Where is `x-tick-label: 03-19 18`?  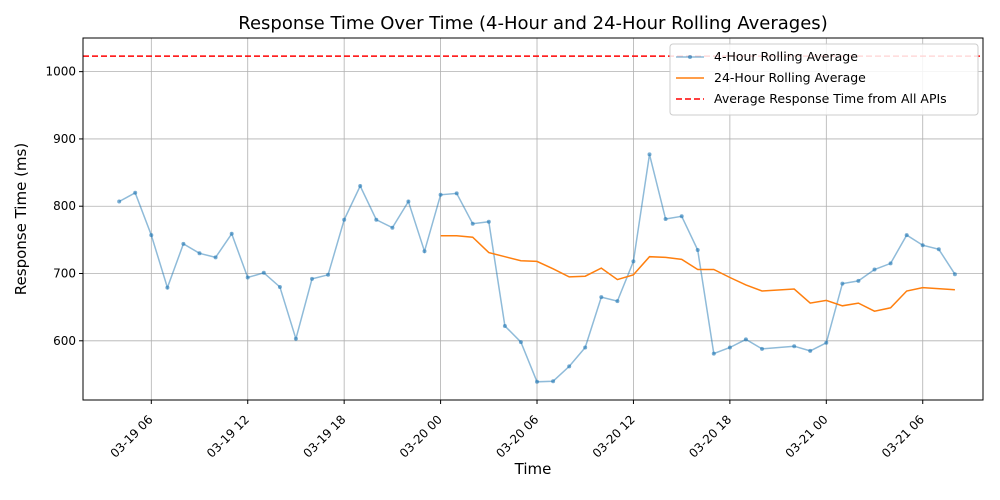 x-tick-label: 03-19 18 is located at coordinates (324, 436).